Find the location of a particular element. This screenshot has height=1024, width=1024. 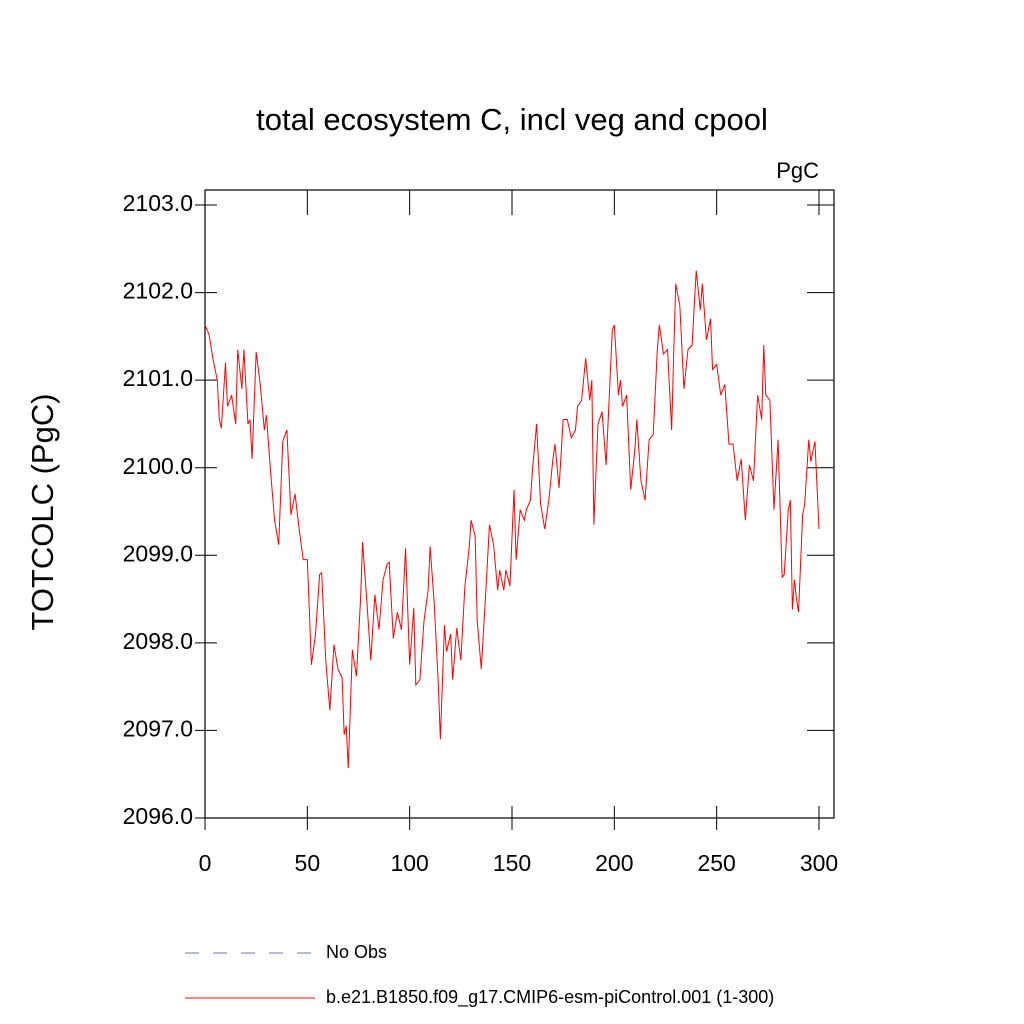

y-tick-label: 2099.0 is located at coordinates (158, 553).